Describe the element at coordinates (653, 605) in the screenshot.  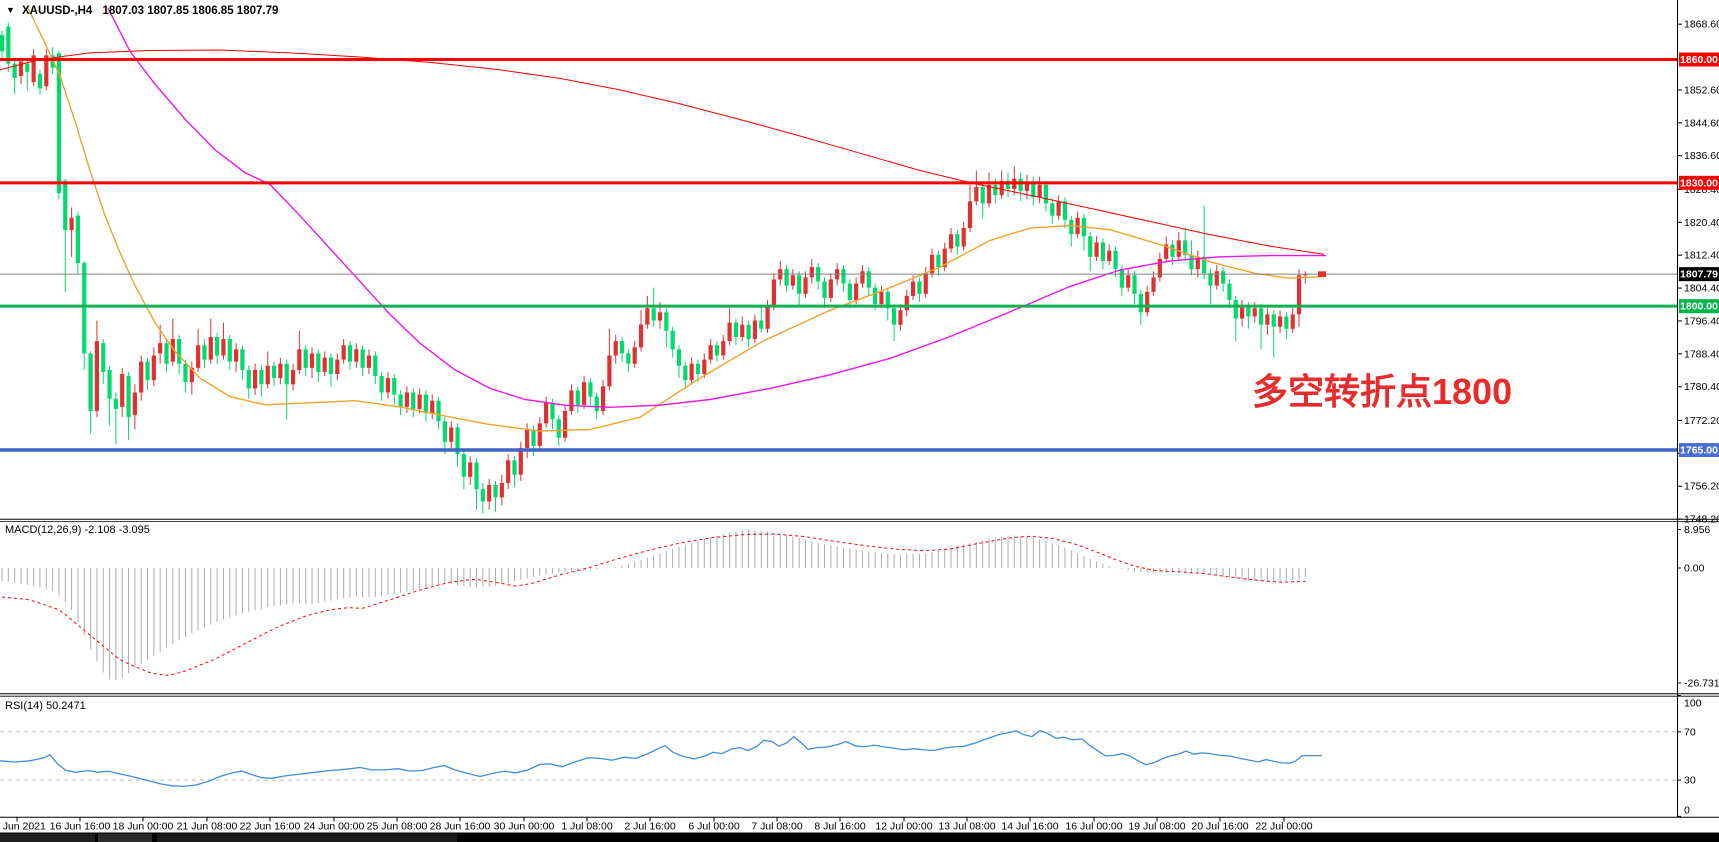
I see `macd-panel` at that location.